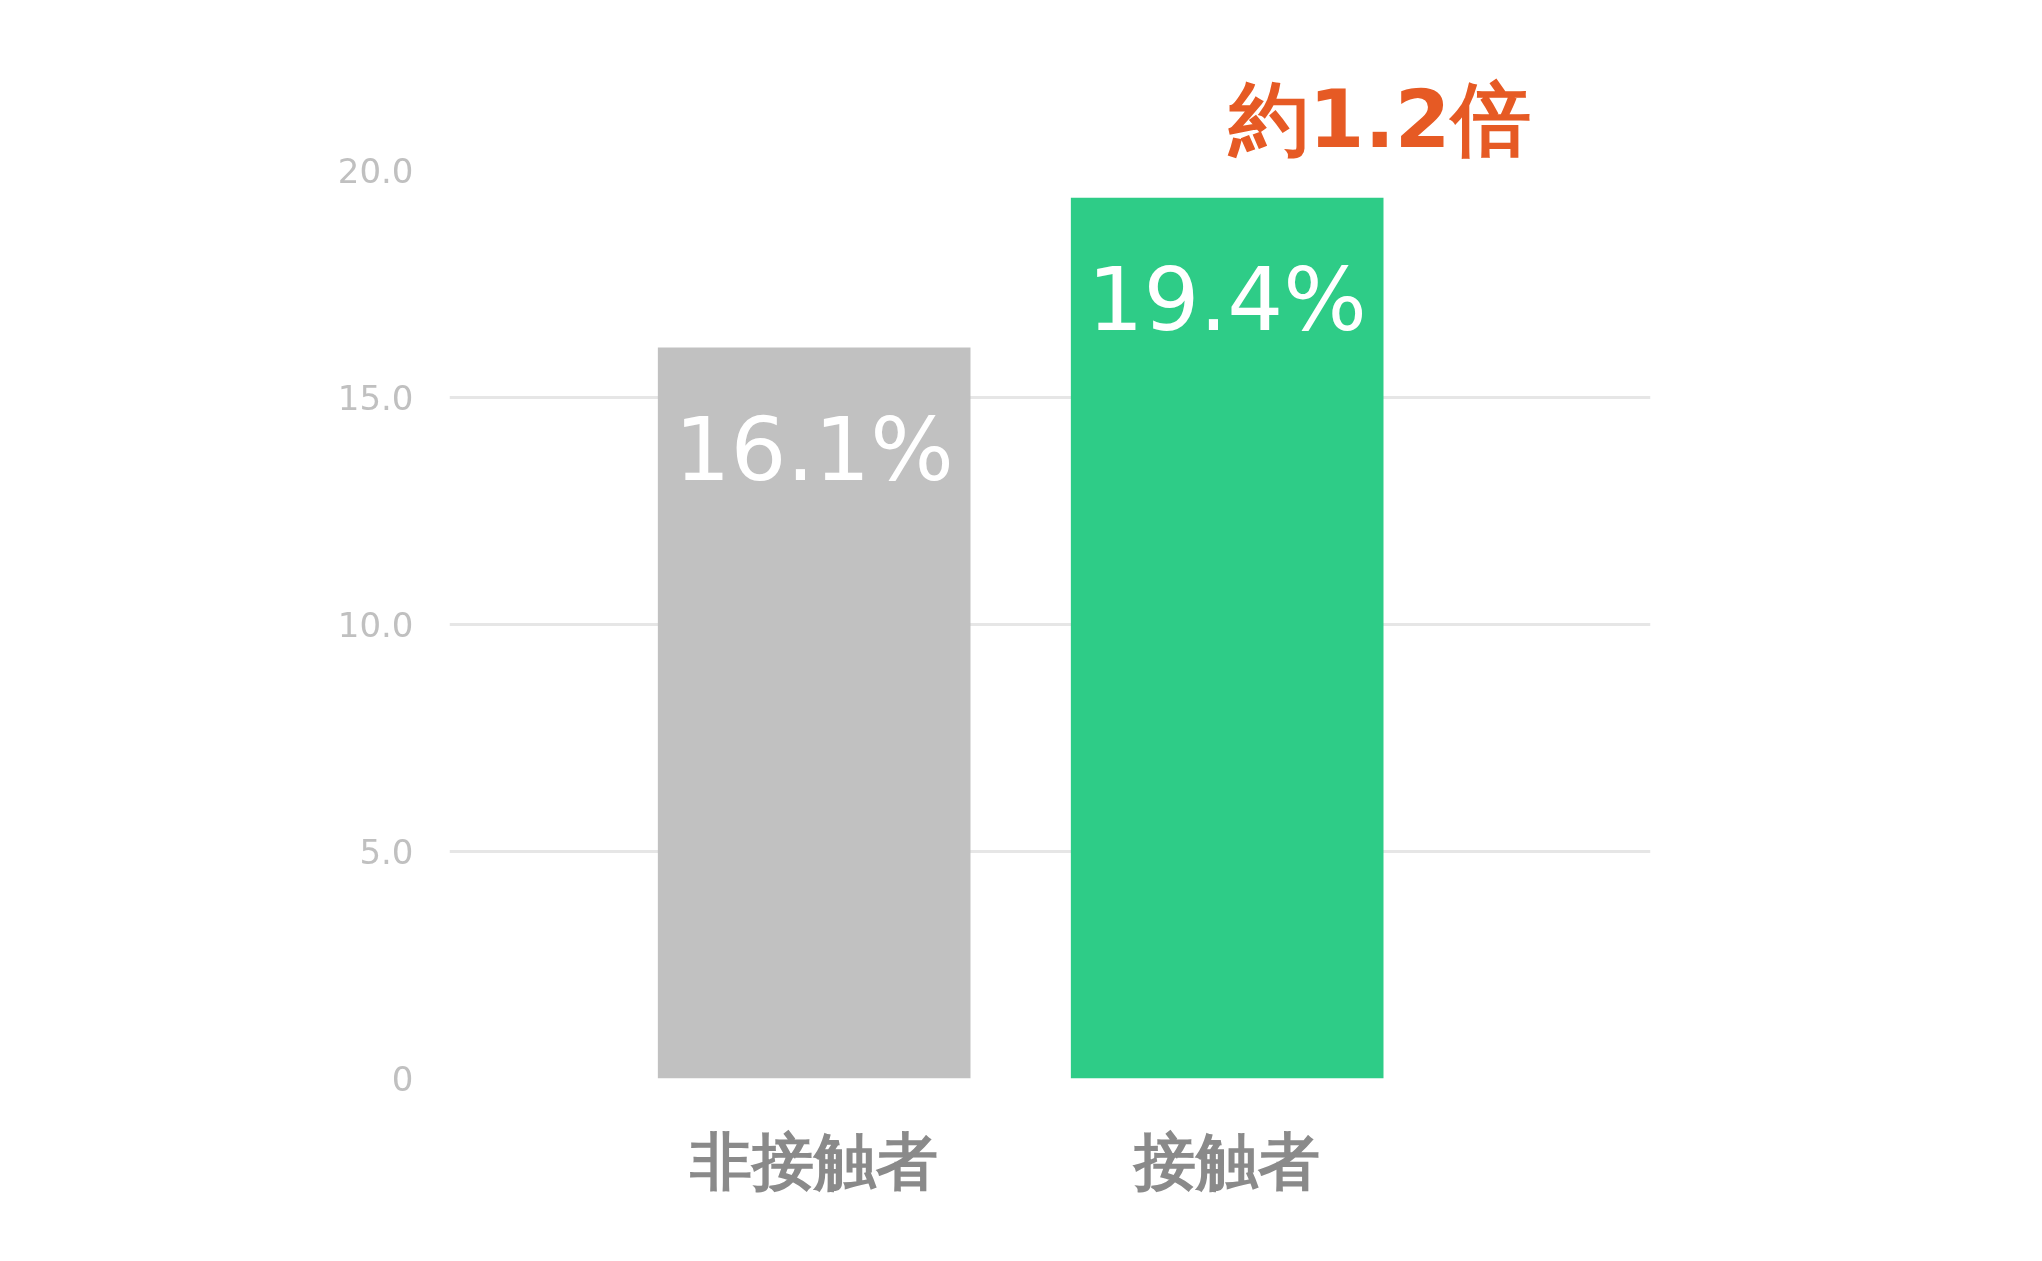  What do you see at coordinates (375, 171) in the screenshot?
I see `y-tick-label: 20.0` at bounding box center [375, 171].